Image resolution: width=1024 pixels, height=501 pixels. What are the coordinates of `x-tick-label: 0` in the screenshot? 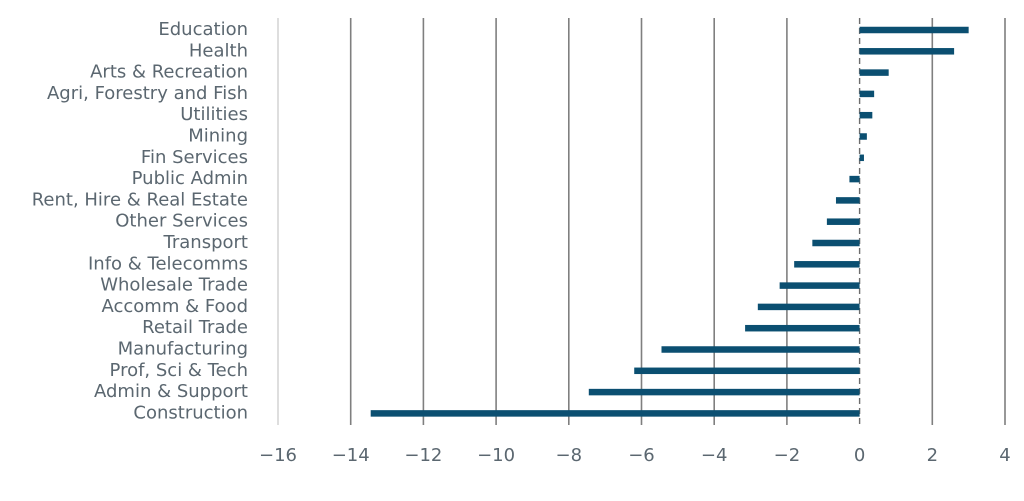 It's located at (859, 455).